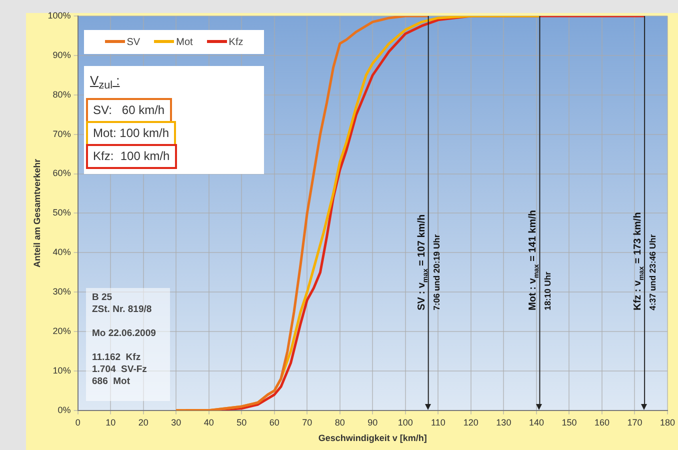 This screenshot has height=450, width=678. Describe the element at coordinates (209, 422) in the screenshot. I see `x-tick-label: 40` at that location.